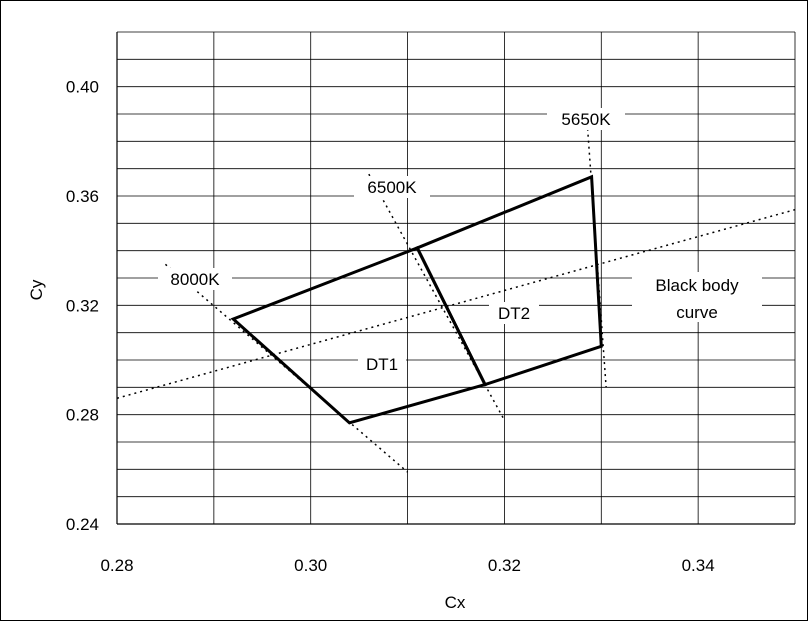  What do you see at coordinates (504, 565) in the screenshot?
I see `x-tick-label: 0.32` at bounding box center [504, 565].